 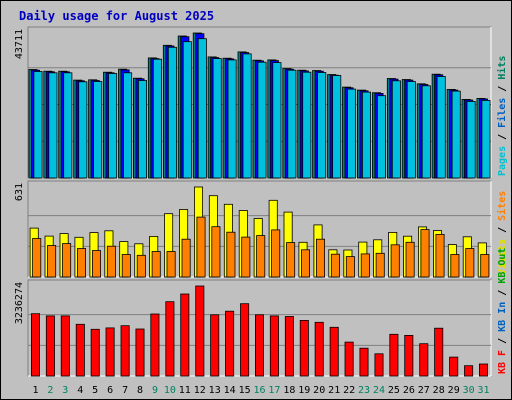 What do you see at coordinates (170, 390) in the screenshot?
I see `x-tick-label-10: 10` at bounding box center [170, 390].